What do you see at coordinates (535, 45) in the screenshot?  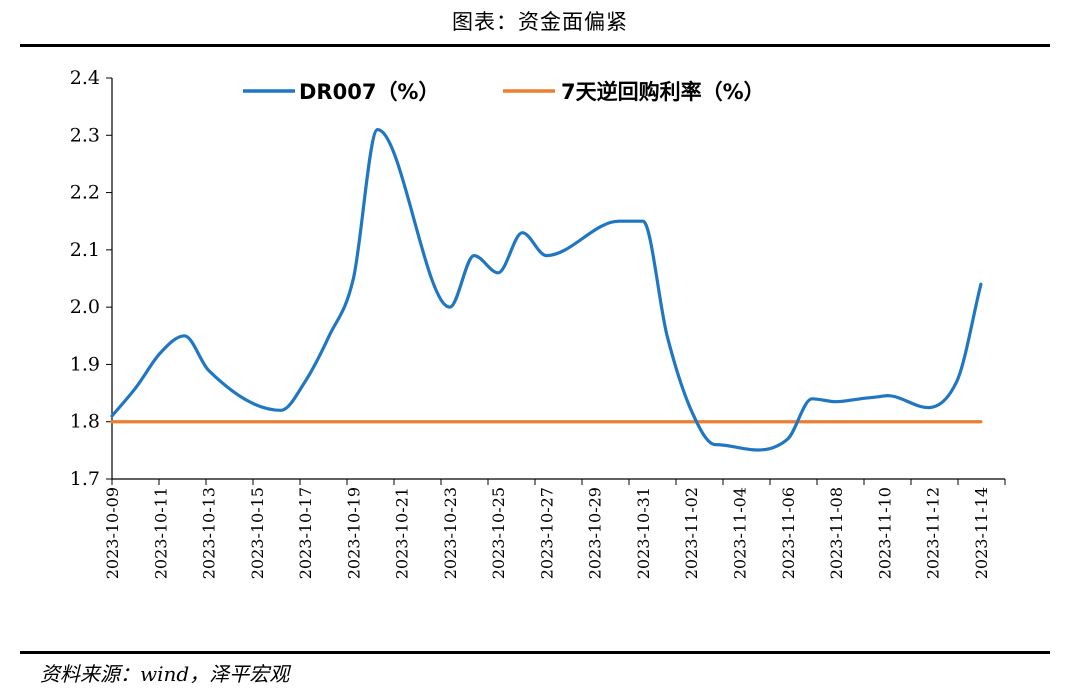 I see `top-rule` at bounding box center [535, 45].